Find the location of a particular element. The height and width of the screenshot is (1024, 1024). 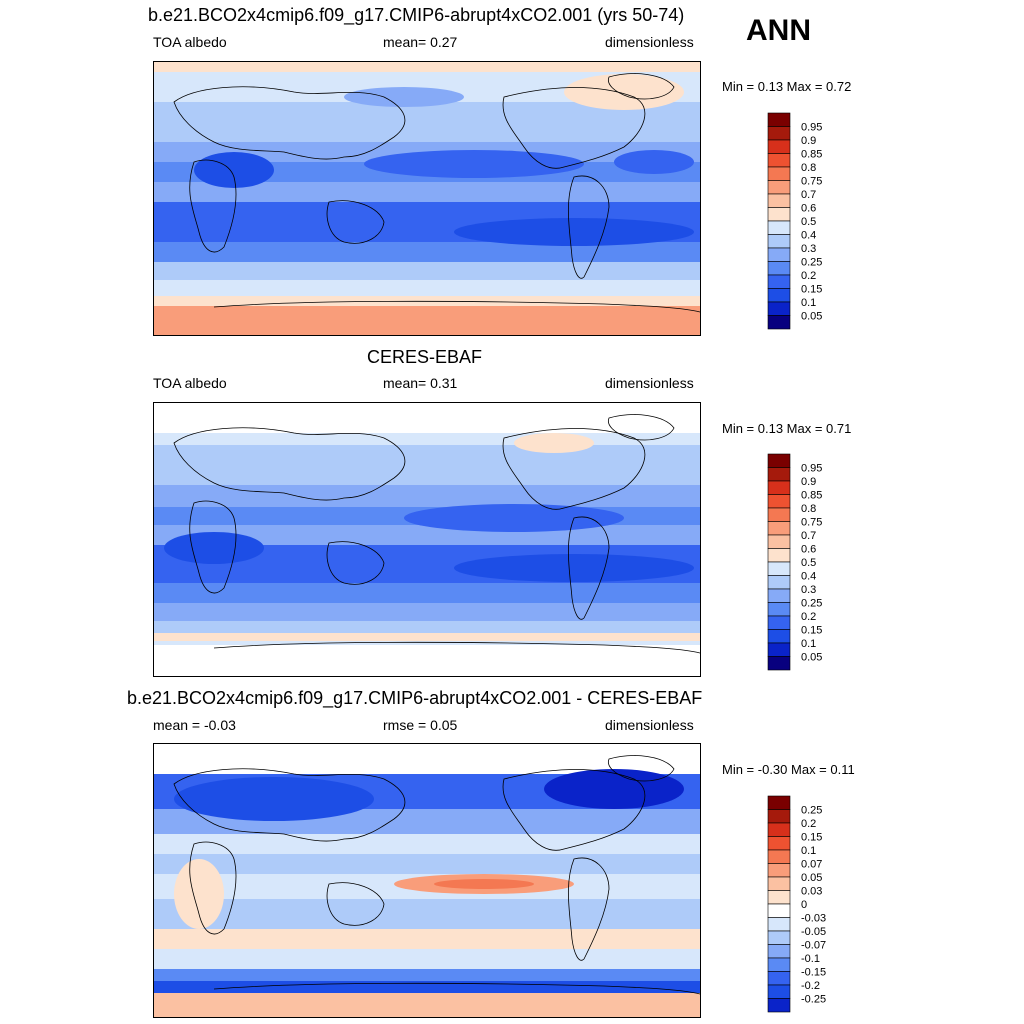

colorbar-tick-label: 0.5 is located at coordinates (808, 563).